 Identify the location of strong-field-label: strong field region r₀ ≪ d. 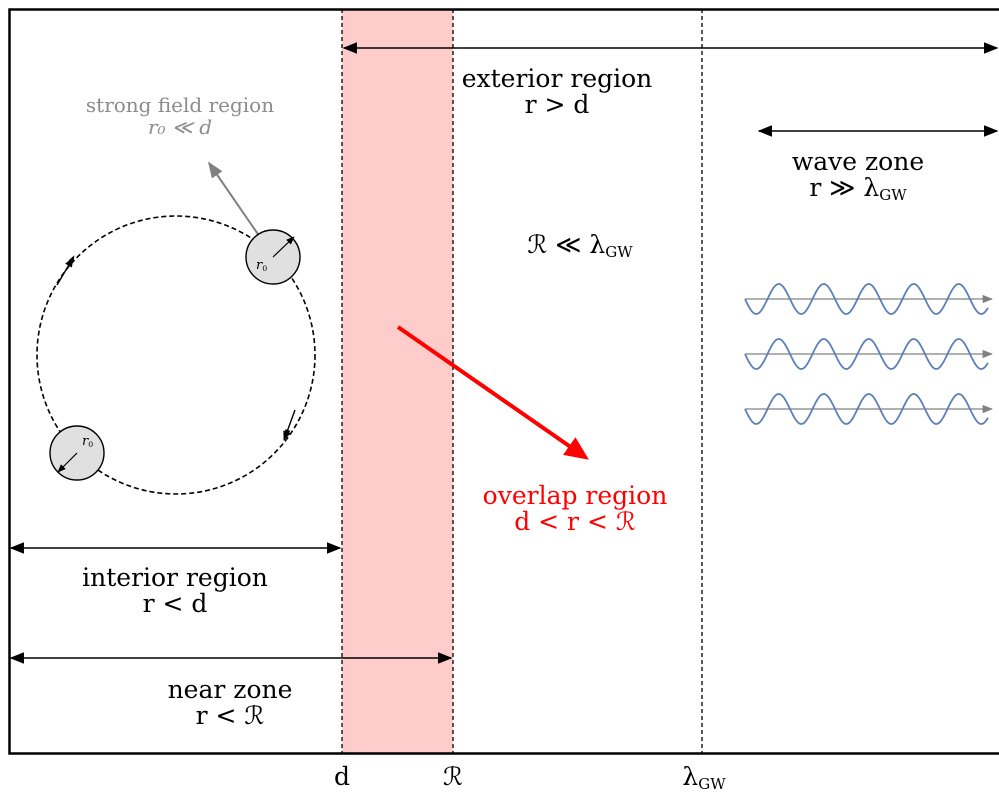
(180, 116).